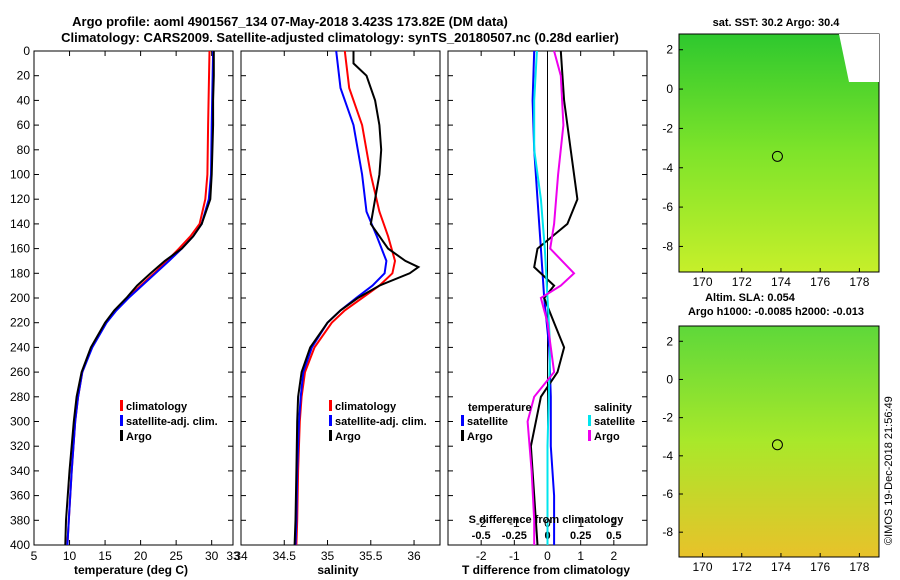 The height and width of the screenshot is (580, 900). Describe the element at coordinates (487, 422) in the screenshot. I see `legend-t-satellite: satellite` at that location.